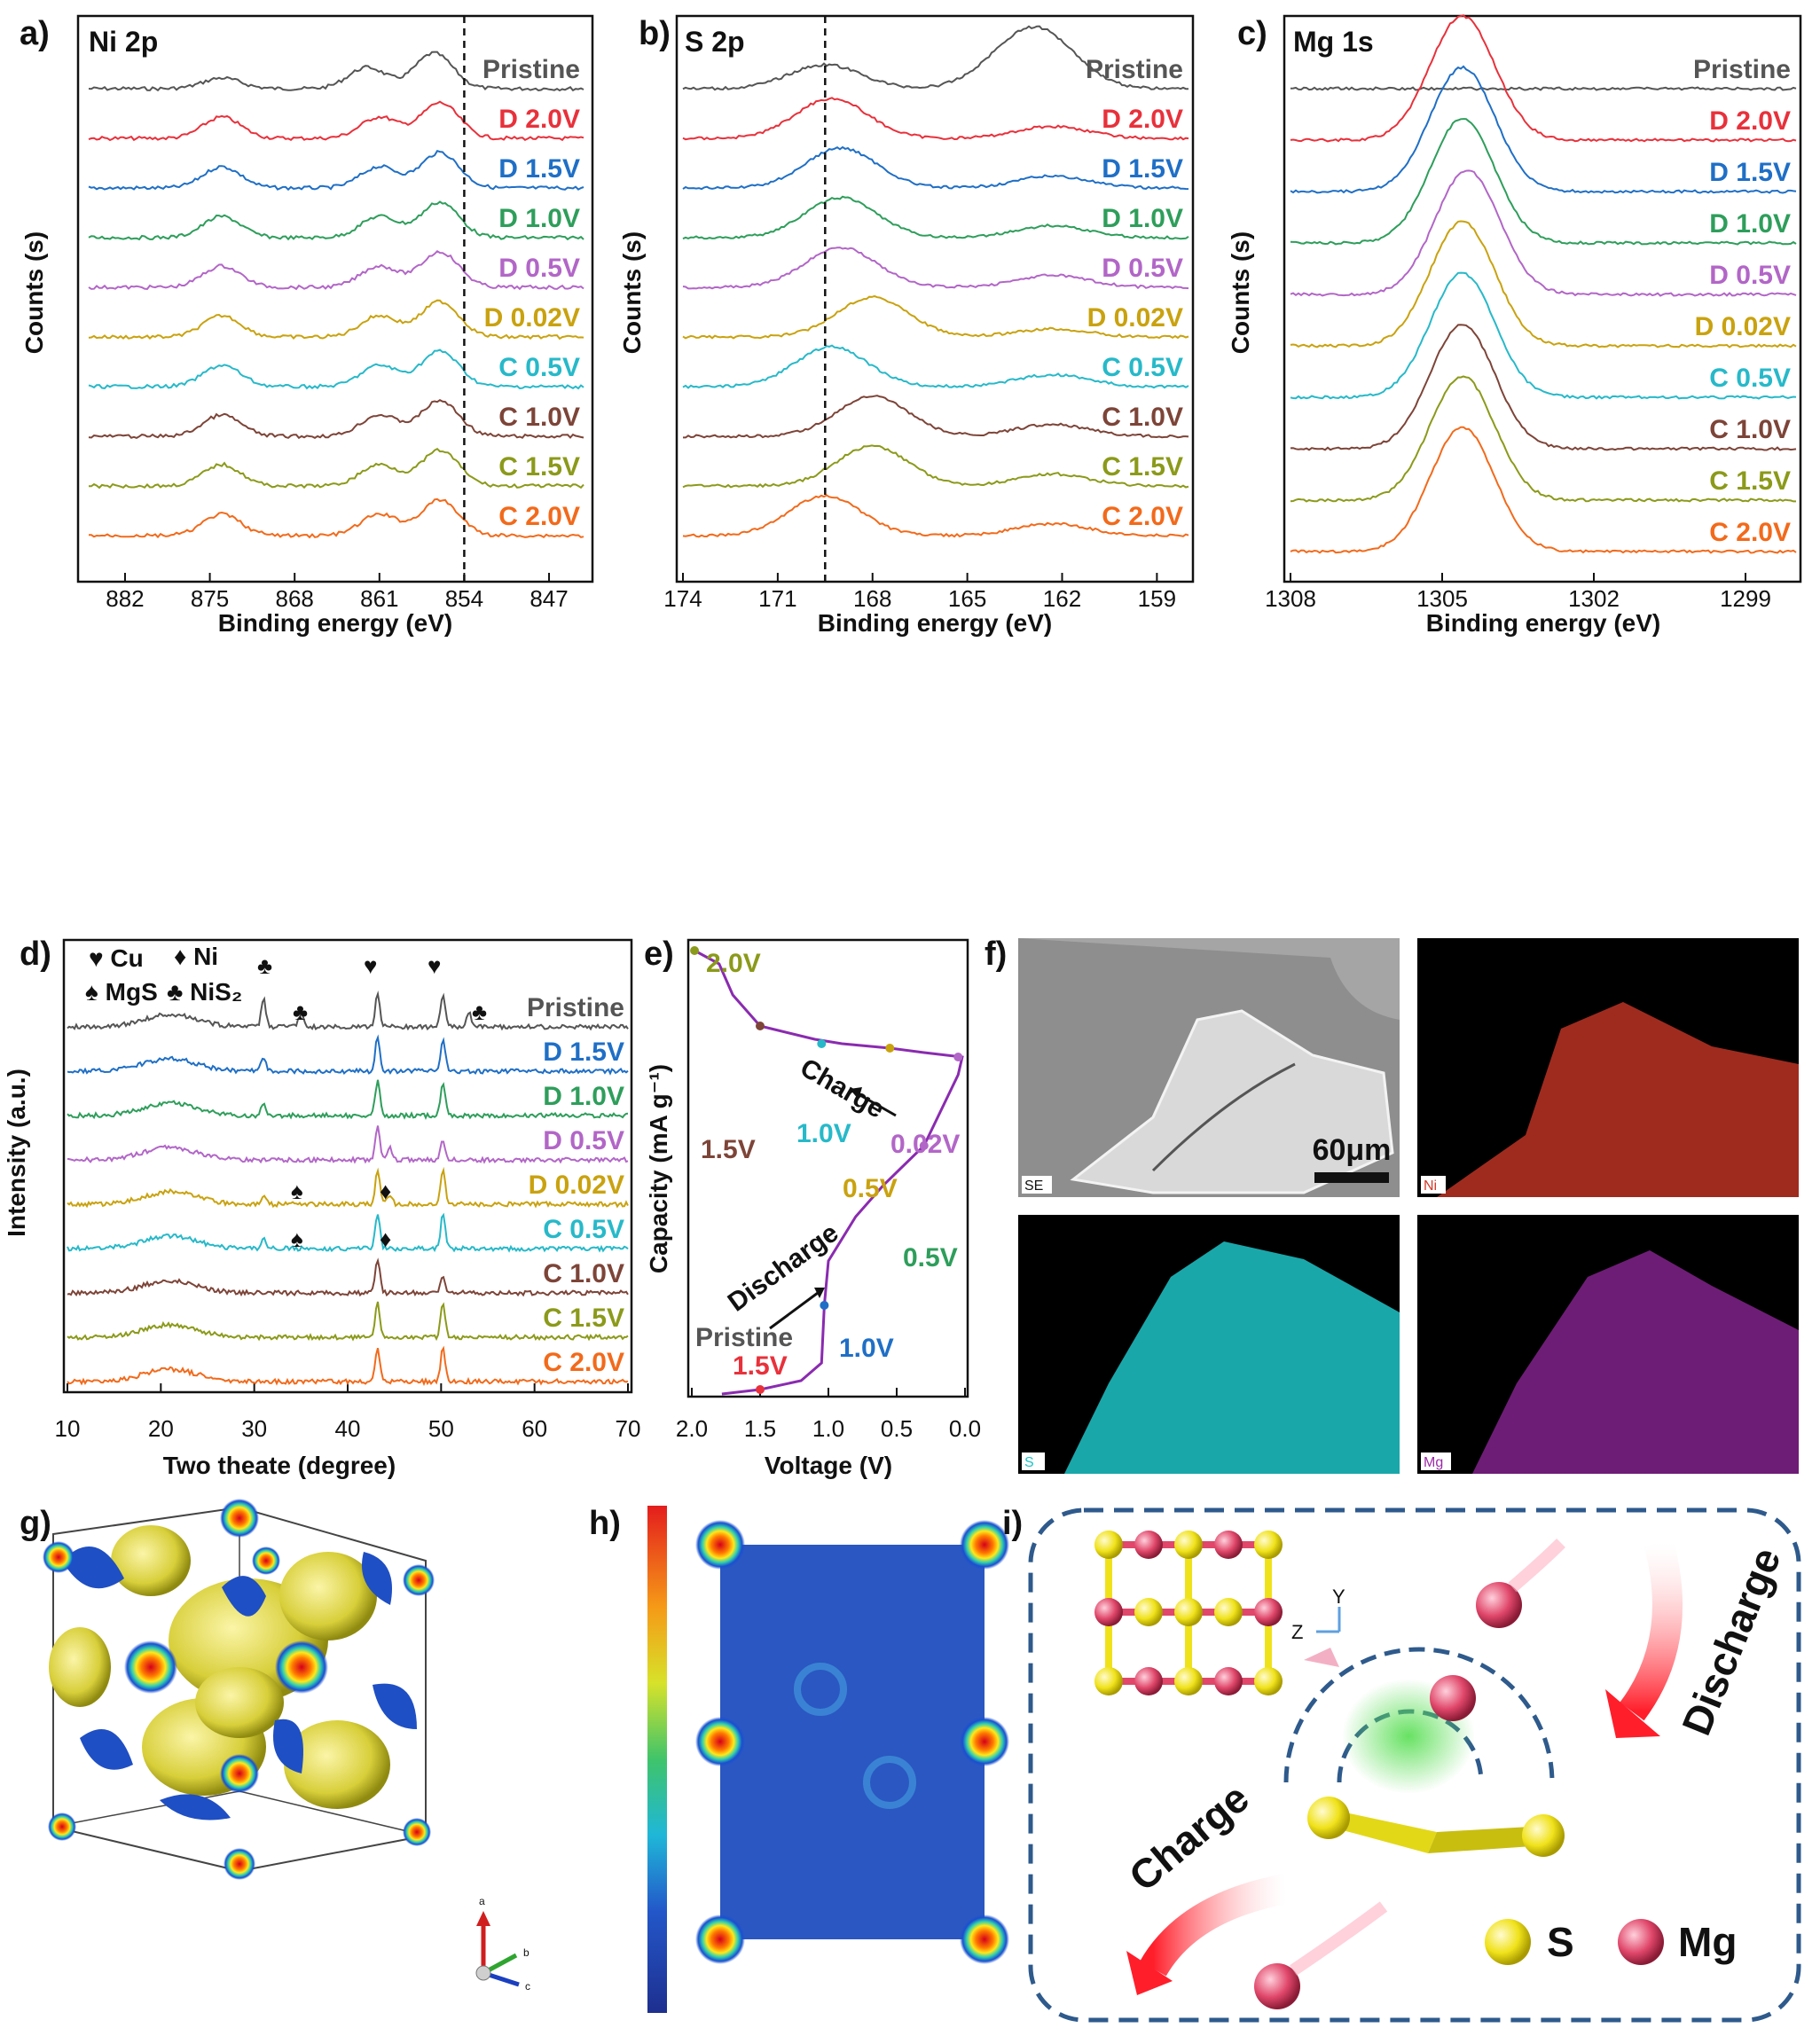  What do you see at coordinates (715, 42) in the screenshot?
I see `panel-b-title: S 2p` at bounding box center [715, 42].